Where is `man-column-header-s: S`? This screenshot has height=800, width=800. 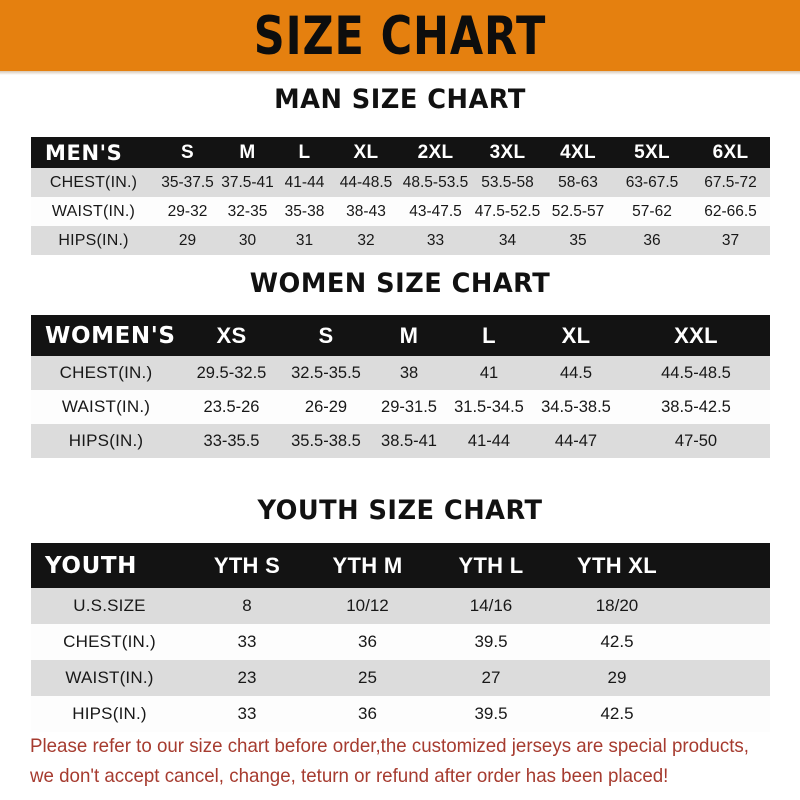 man-column-header-s: S is located at coordinates (187, 152).